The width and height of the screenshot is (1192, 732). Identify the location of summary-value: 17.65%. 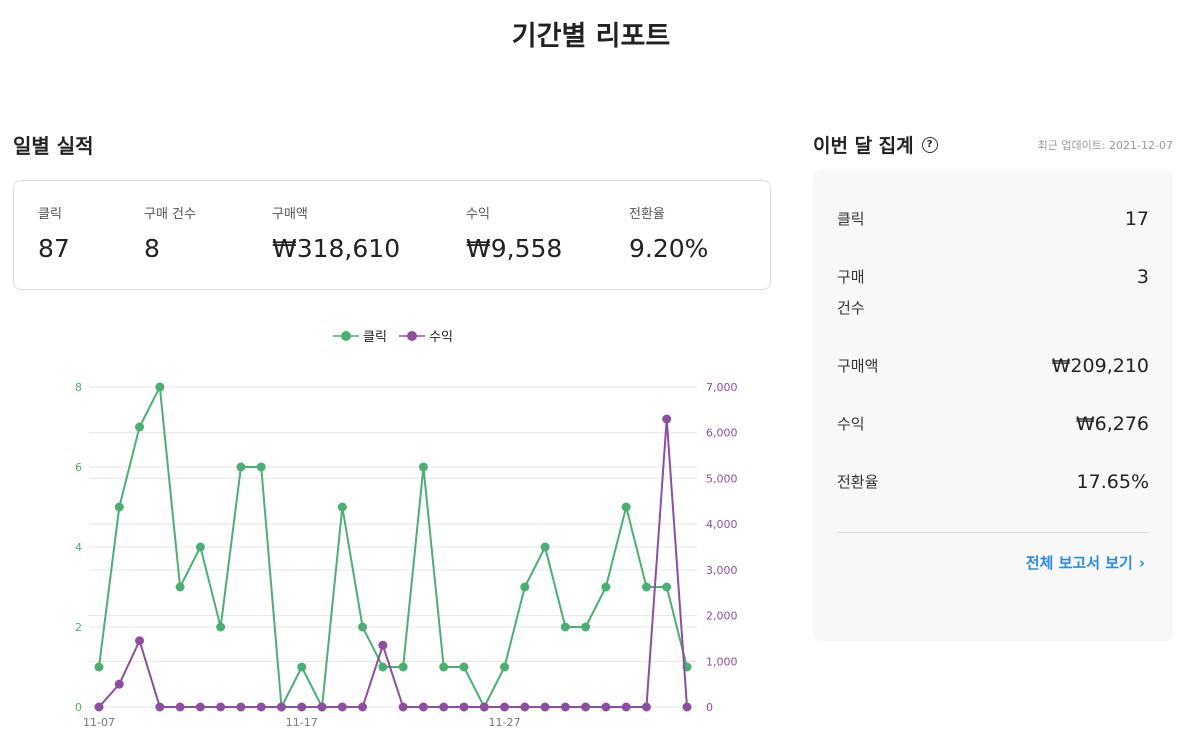
(1112, 482).